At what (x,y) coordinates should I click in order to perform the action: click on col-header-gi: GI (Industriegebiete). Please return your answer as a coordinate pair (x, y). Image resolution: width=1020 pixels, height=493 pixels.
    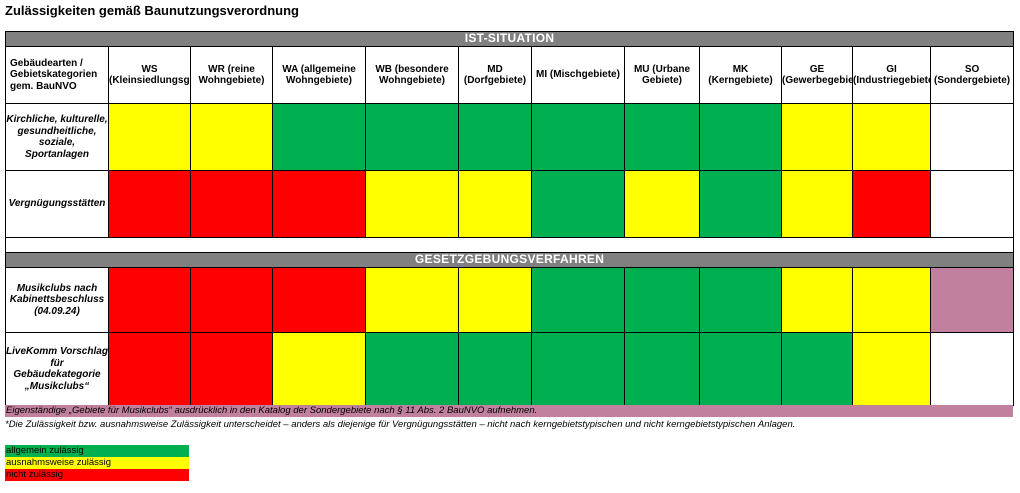
    Looking at the image, I should click on (891, 75).